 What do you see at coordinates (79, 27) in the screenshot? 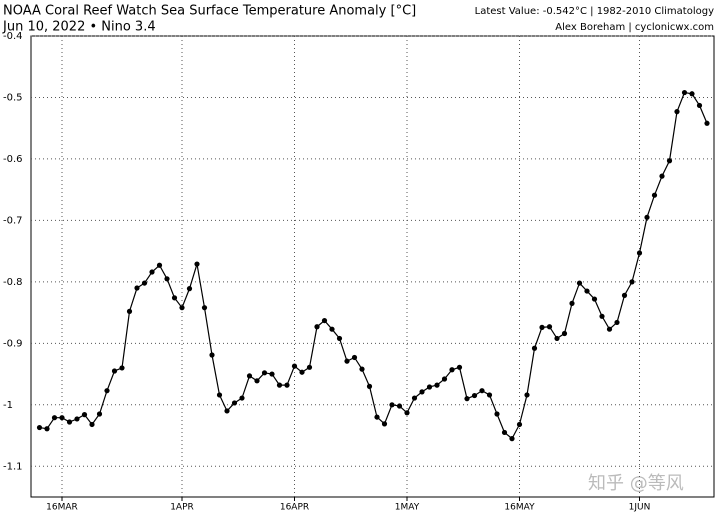
I see `chart-subtitle: Jun 10, 2022 • Nino 3.4` at bounding box center [79, 27].